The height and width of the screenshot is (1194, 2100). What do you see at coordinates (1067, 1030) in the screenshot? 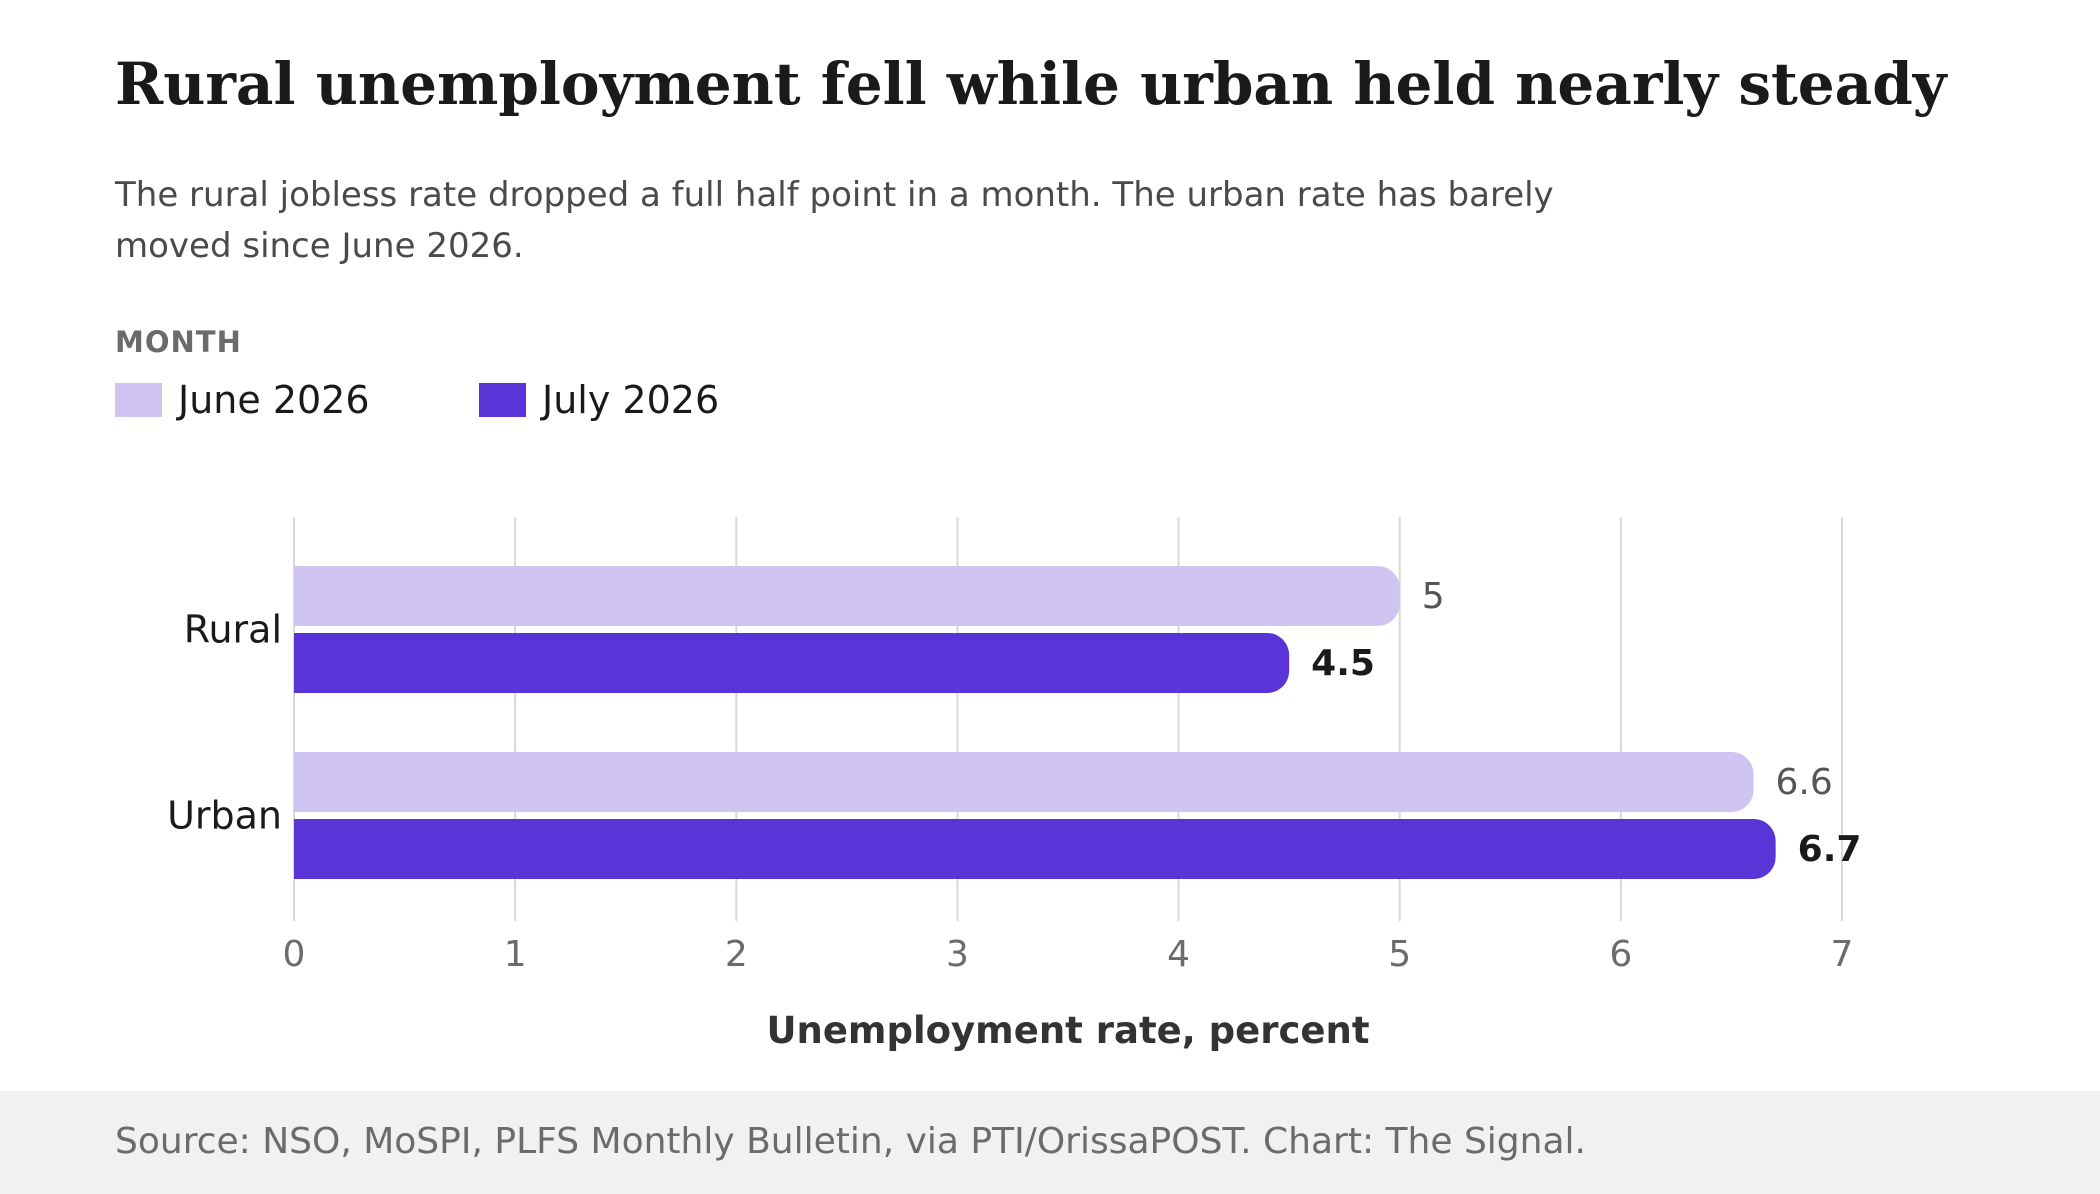
I see `x-axis-title: Unemployment rate, percent` at bounding box center [1067, 1030].